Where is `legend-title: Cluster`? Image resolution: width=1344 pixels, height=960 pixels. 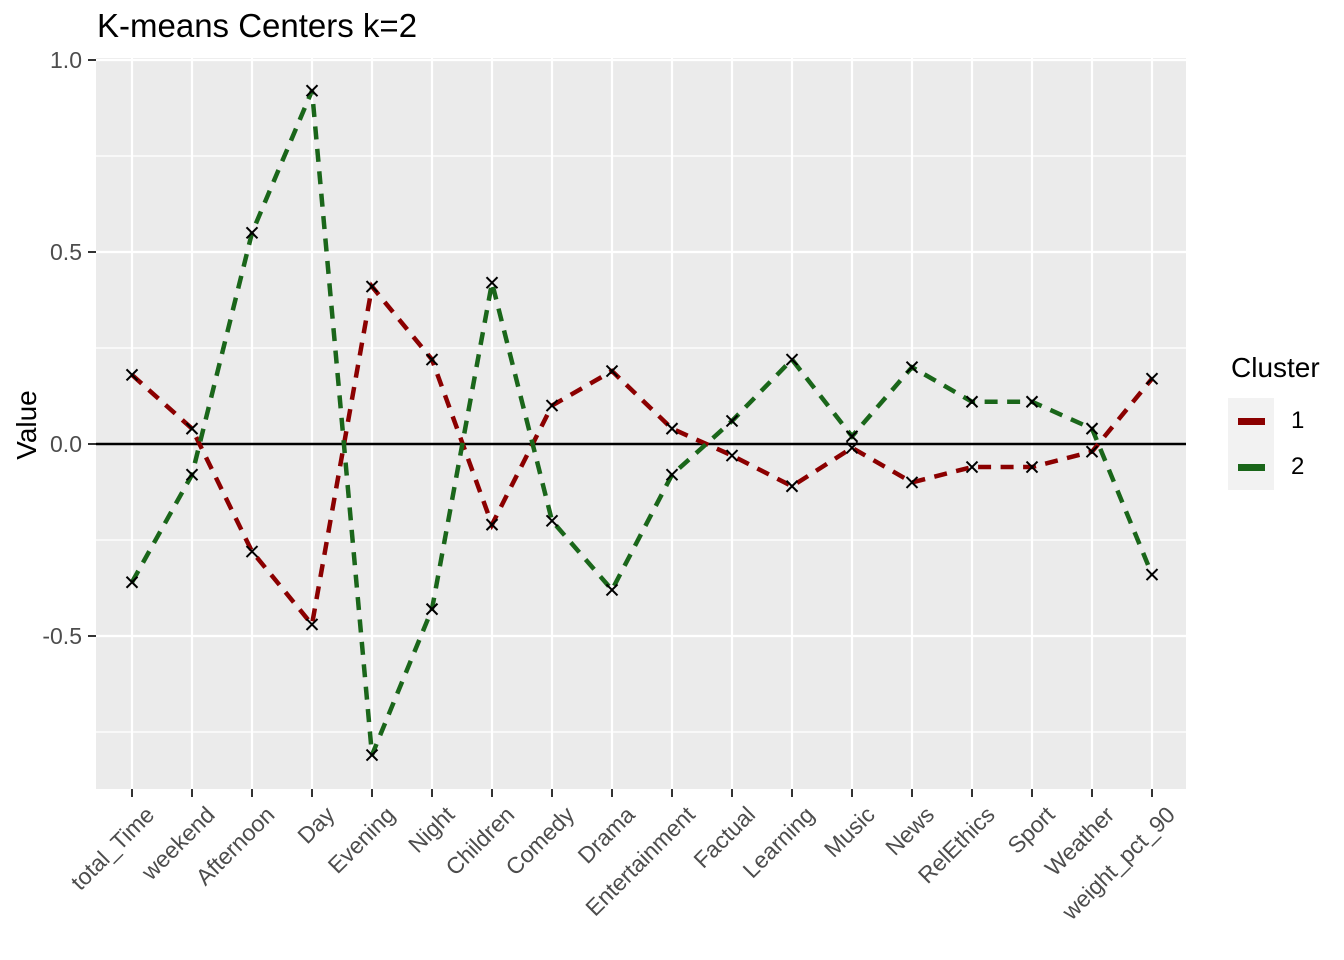 legend-title: Cluster is located at coordinates (1275, 367).